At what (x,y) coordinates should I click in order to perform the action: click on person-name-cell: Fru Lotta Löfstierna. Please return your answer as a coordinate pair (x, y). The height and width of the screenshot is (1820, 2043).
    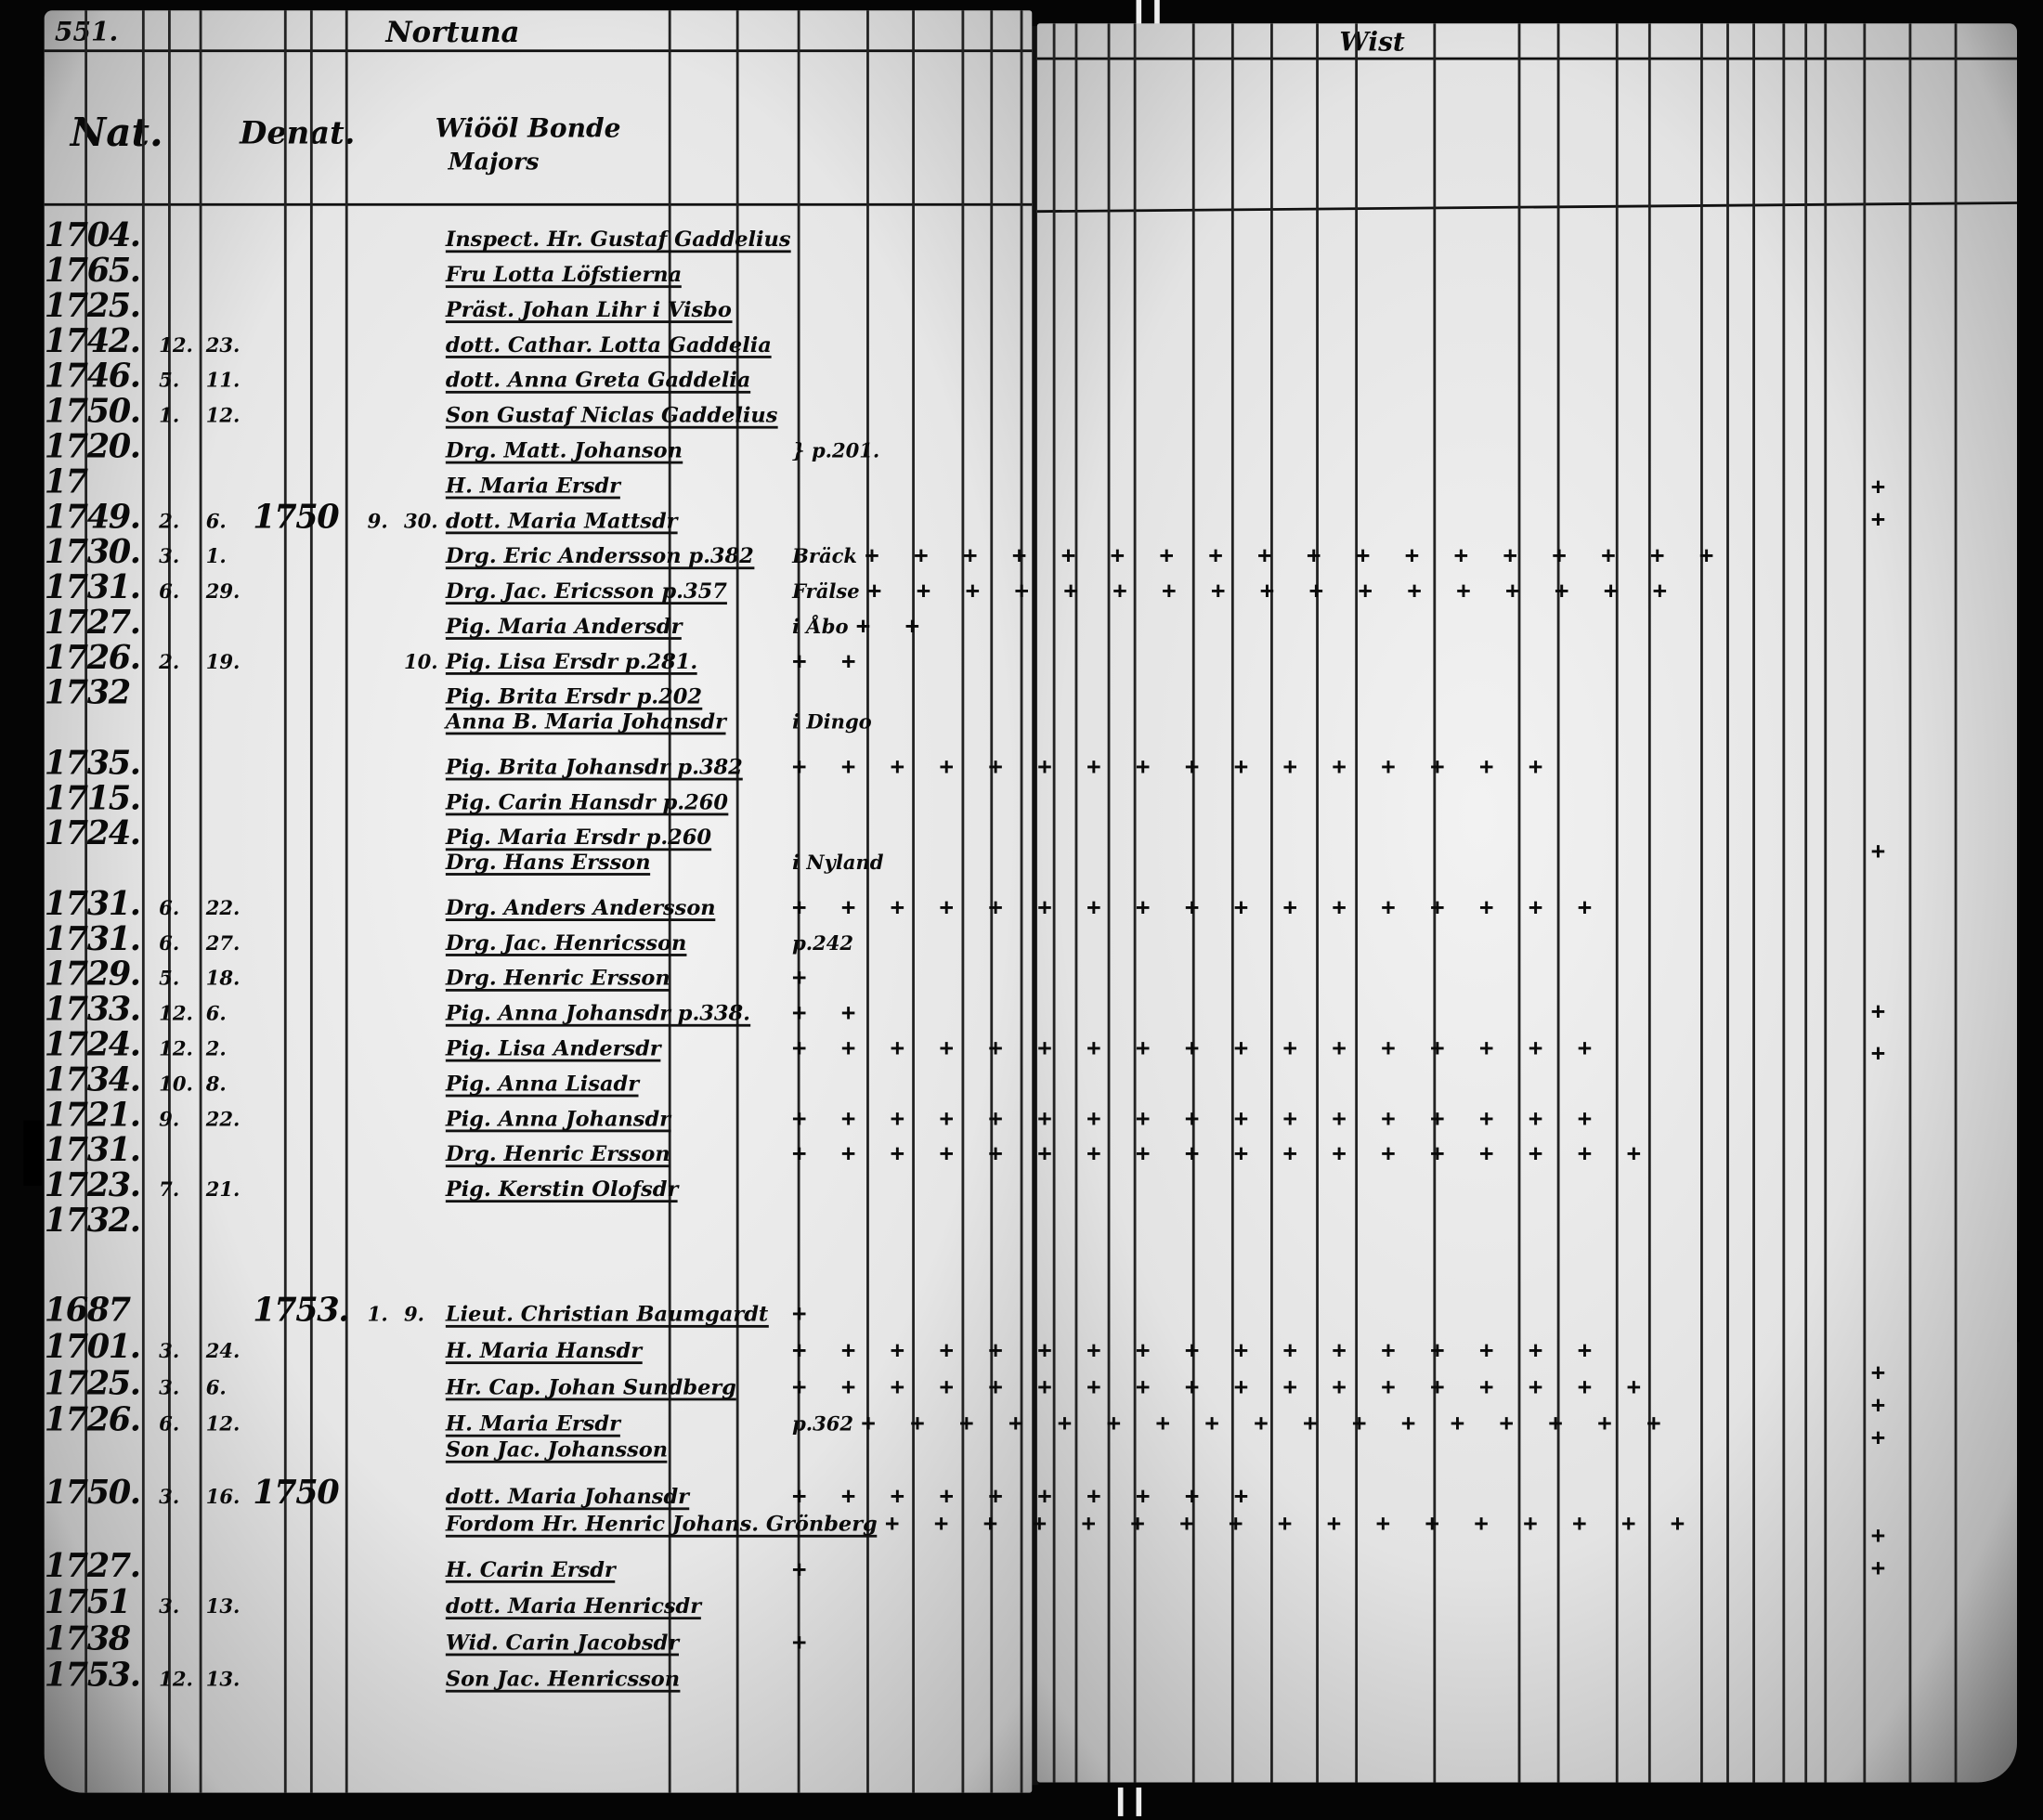
    Looking at the image, I should click on (615, 275).